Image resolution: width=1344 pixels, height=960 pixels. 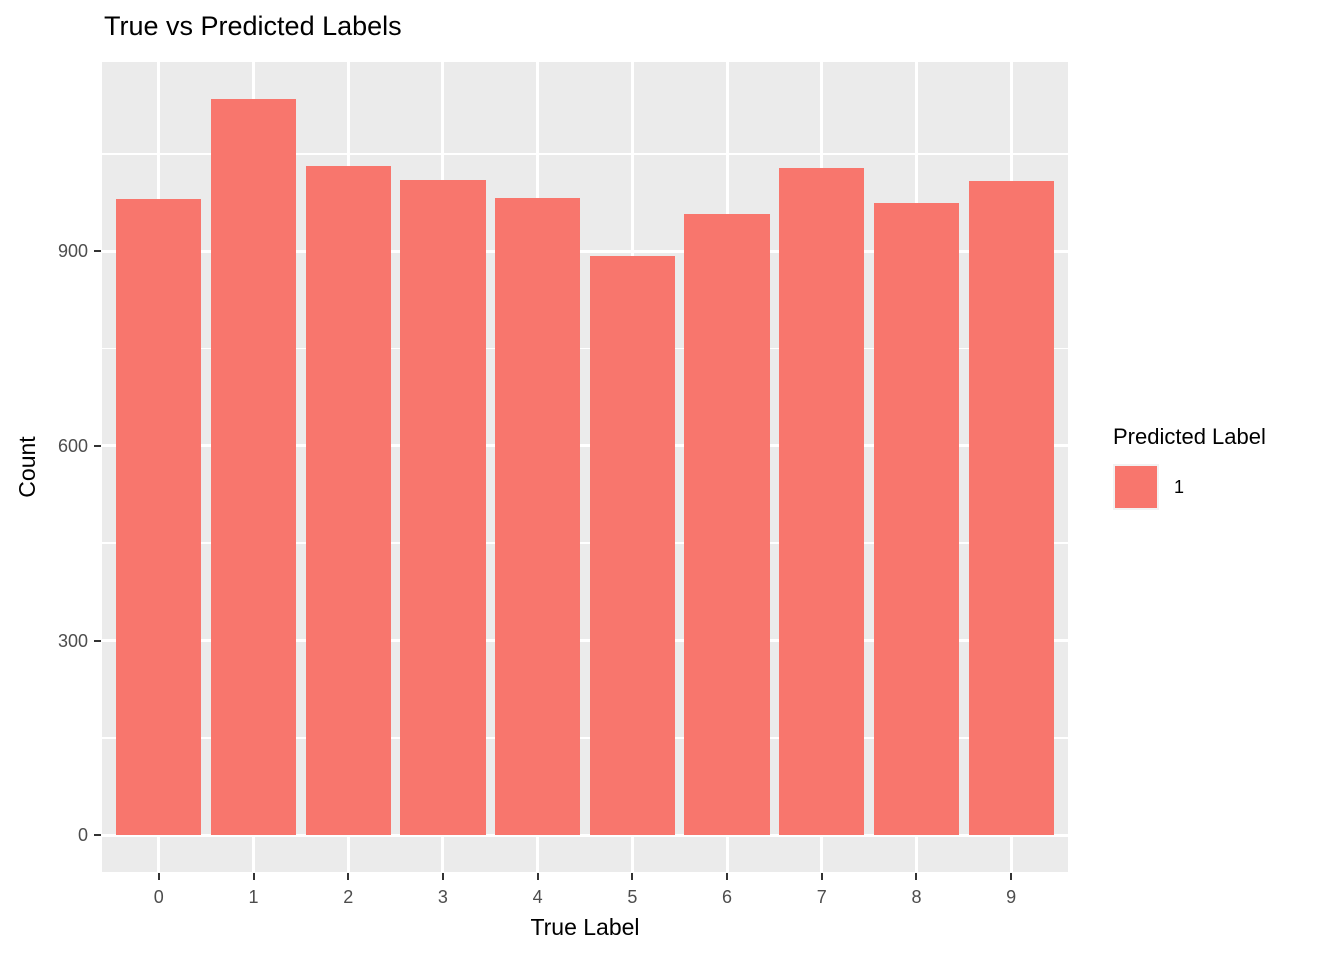 What do you see at coordinates (82, 835) in the screenshot?
I see `y-tick-label-0: 0` at bounding box center [82, 835].